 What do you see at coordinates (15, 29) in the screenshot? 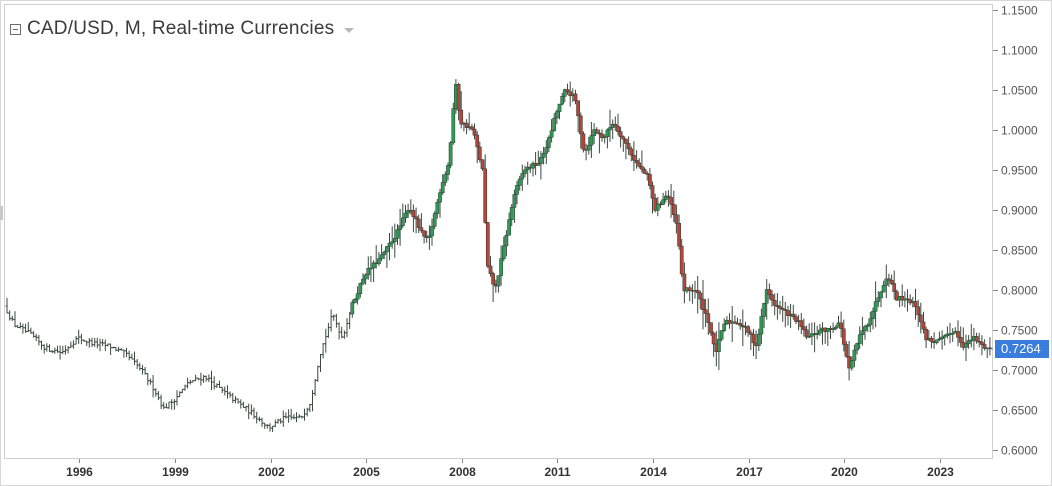
I see `collapse-icon` at bounding box center [15, 29].